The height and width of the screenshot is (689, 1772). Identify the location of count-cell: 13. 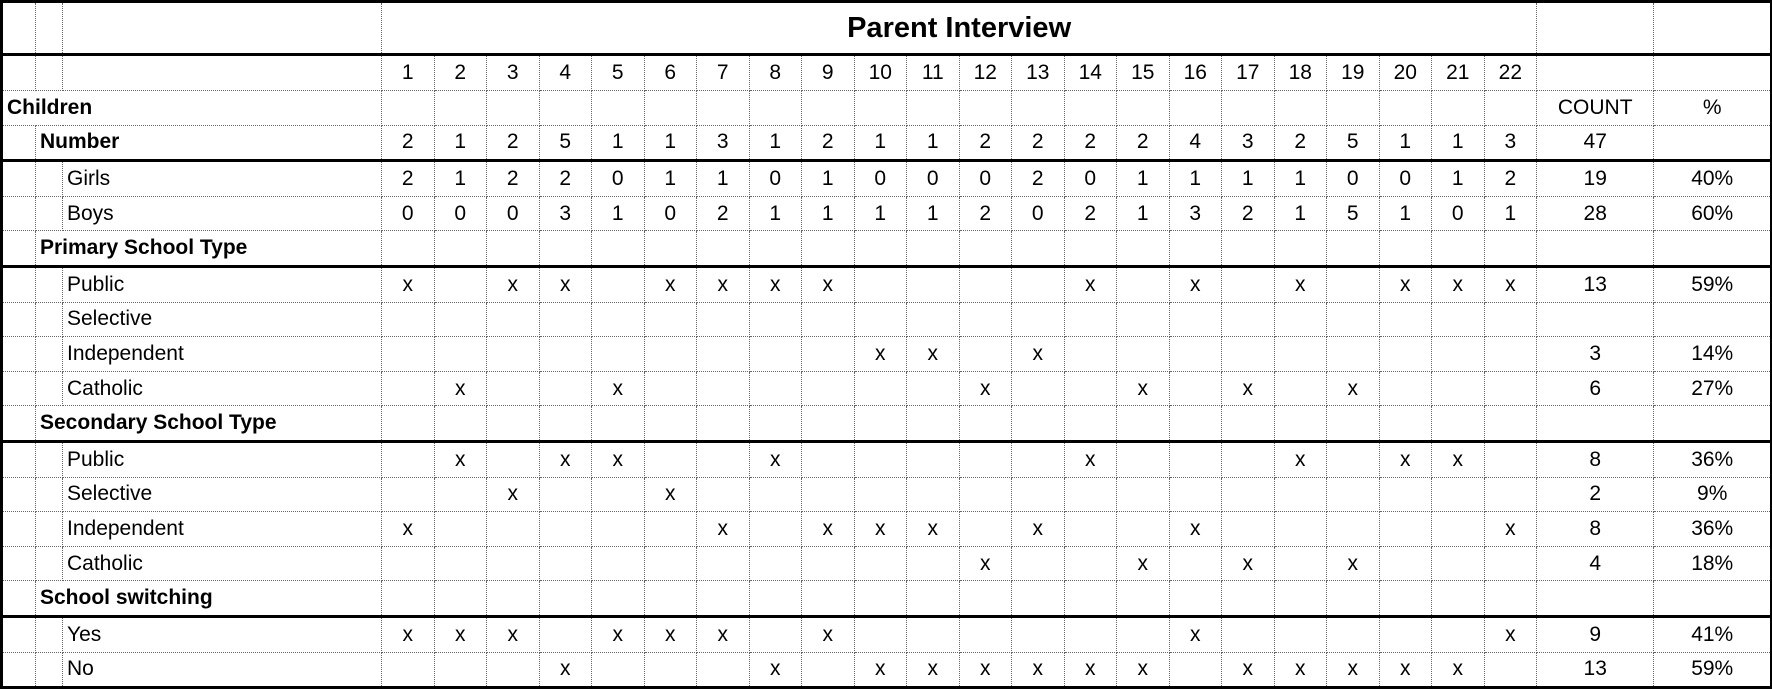
(1595, 283).